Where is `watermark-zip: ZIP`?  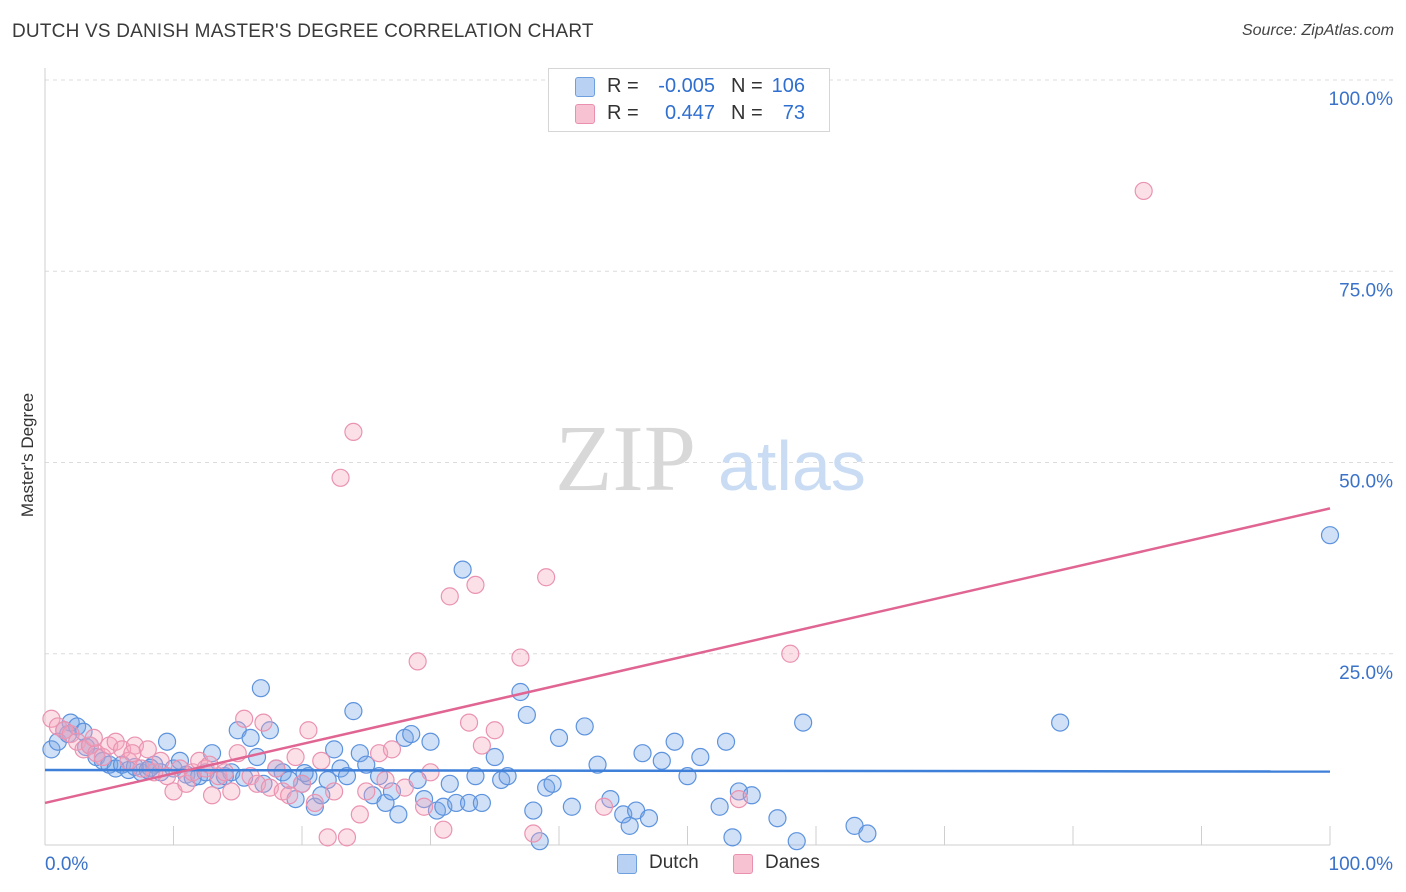
watermark-zip: ZIP is located at coordinates (625, 459).